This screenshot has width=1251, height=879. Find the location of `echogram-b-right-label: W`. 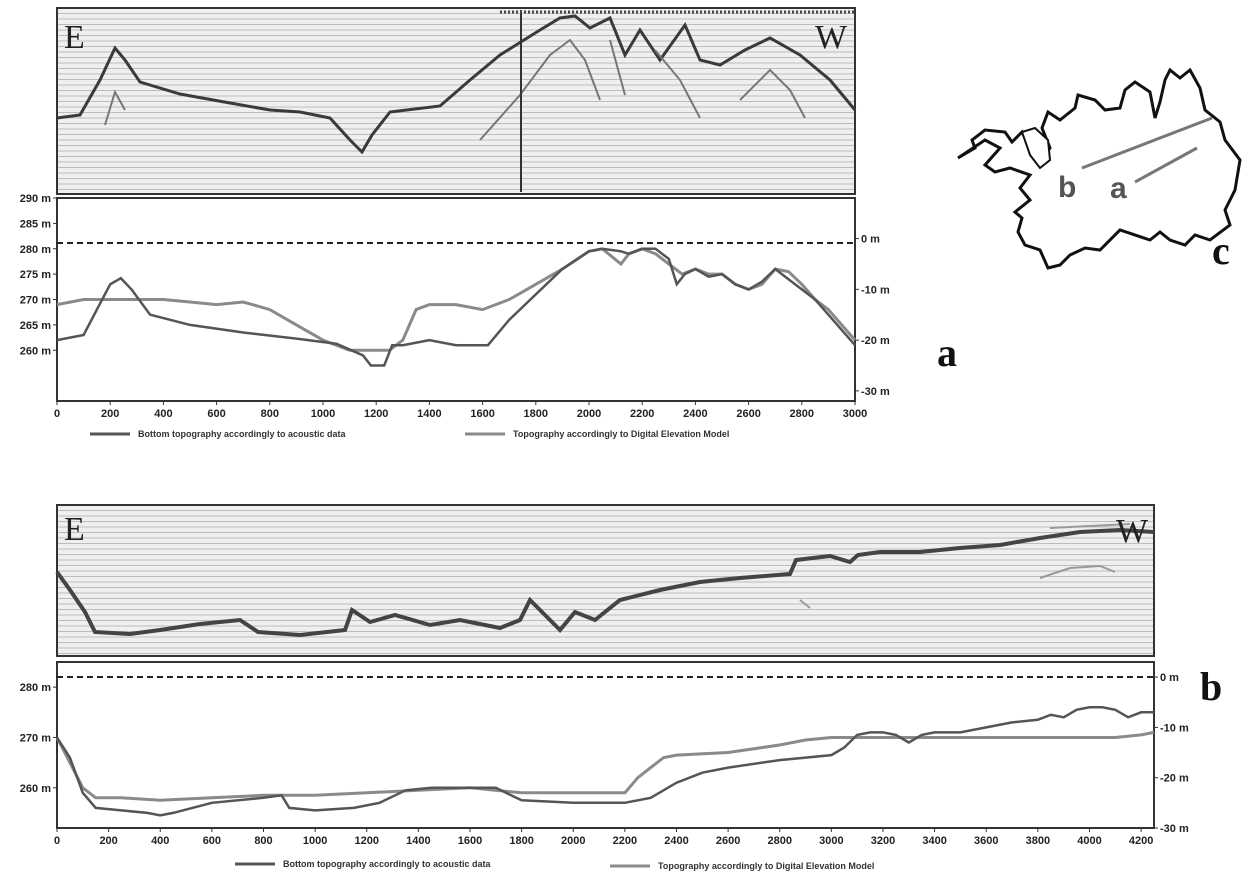

echogram-b-right-label: W is located at coordinates (1132, 531).